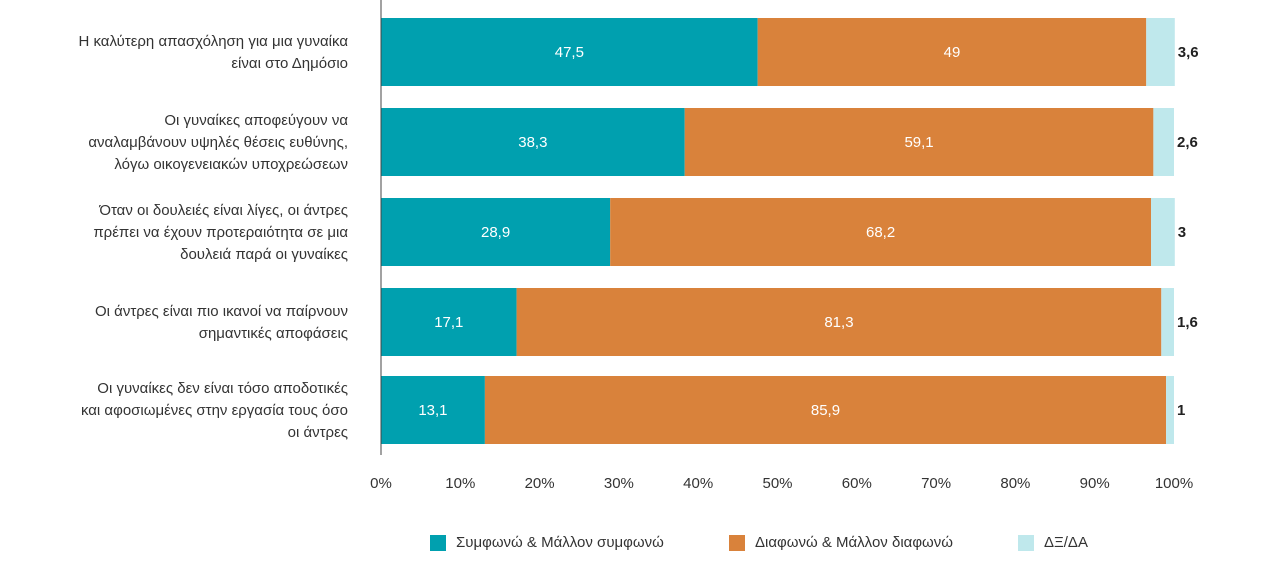  I want to click on data-label-disagree: 59,1, so click(918, 142).